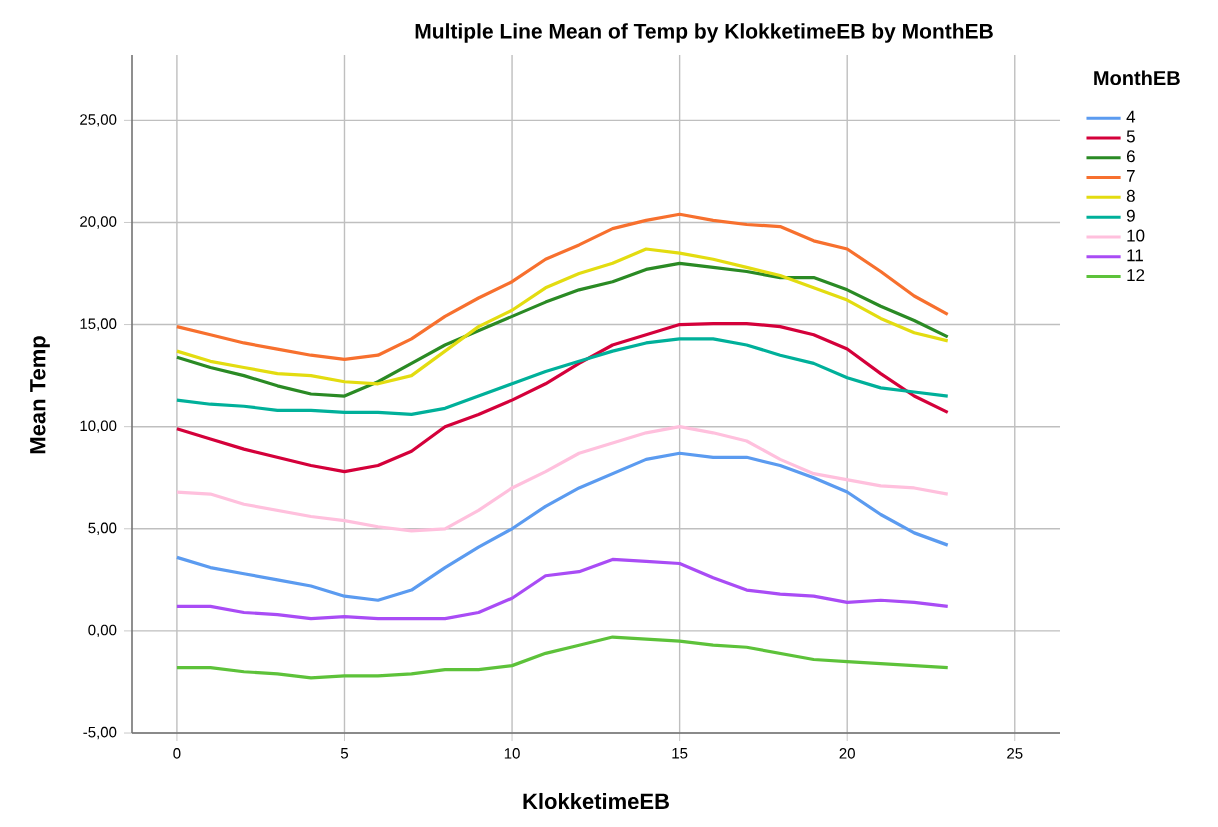  I want to click on y-axis-title: Mean Temp, so click(40, 395).